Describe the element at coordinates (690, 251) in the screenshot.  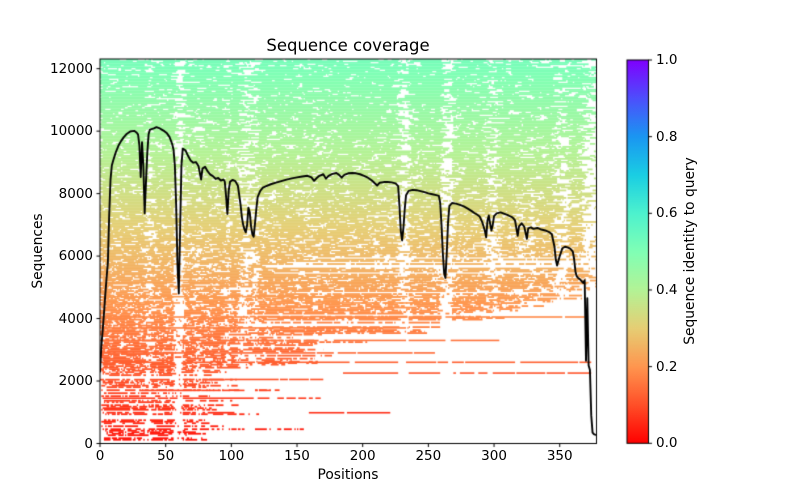
I see `colorbar-label: Sequence identity to query` at that location.